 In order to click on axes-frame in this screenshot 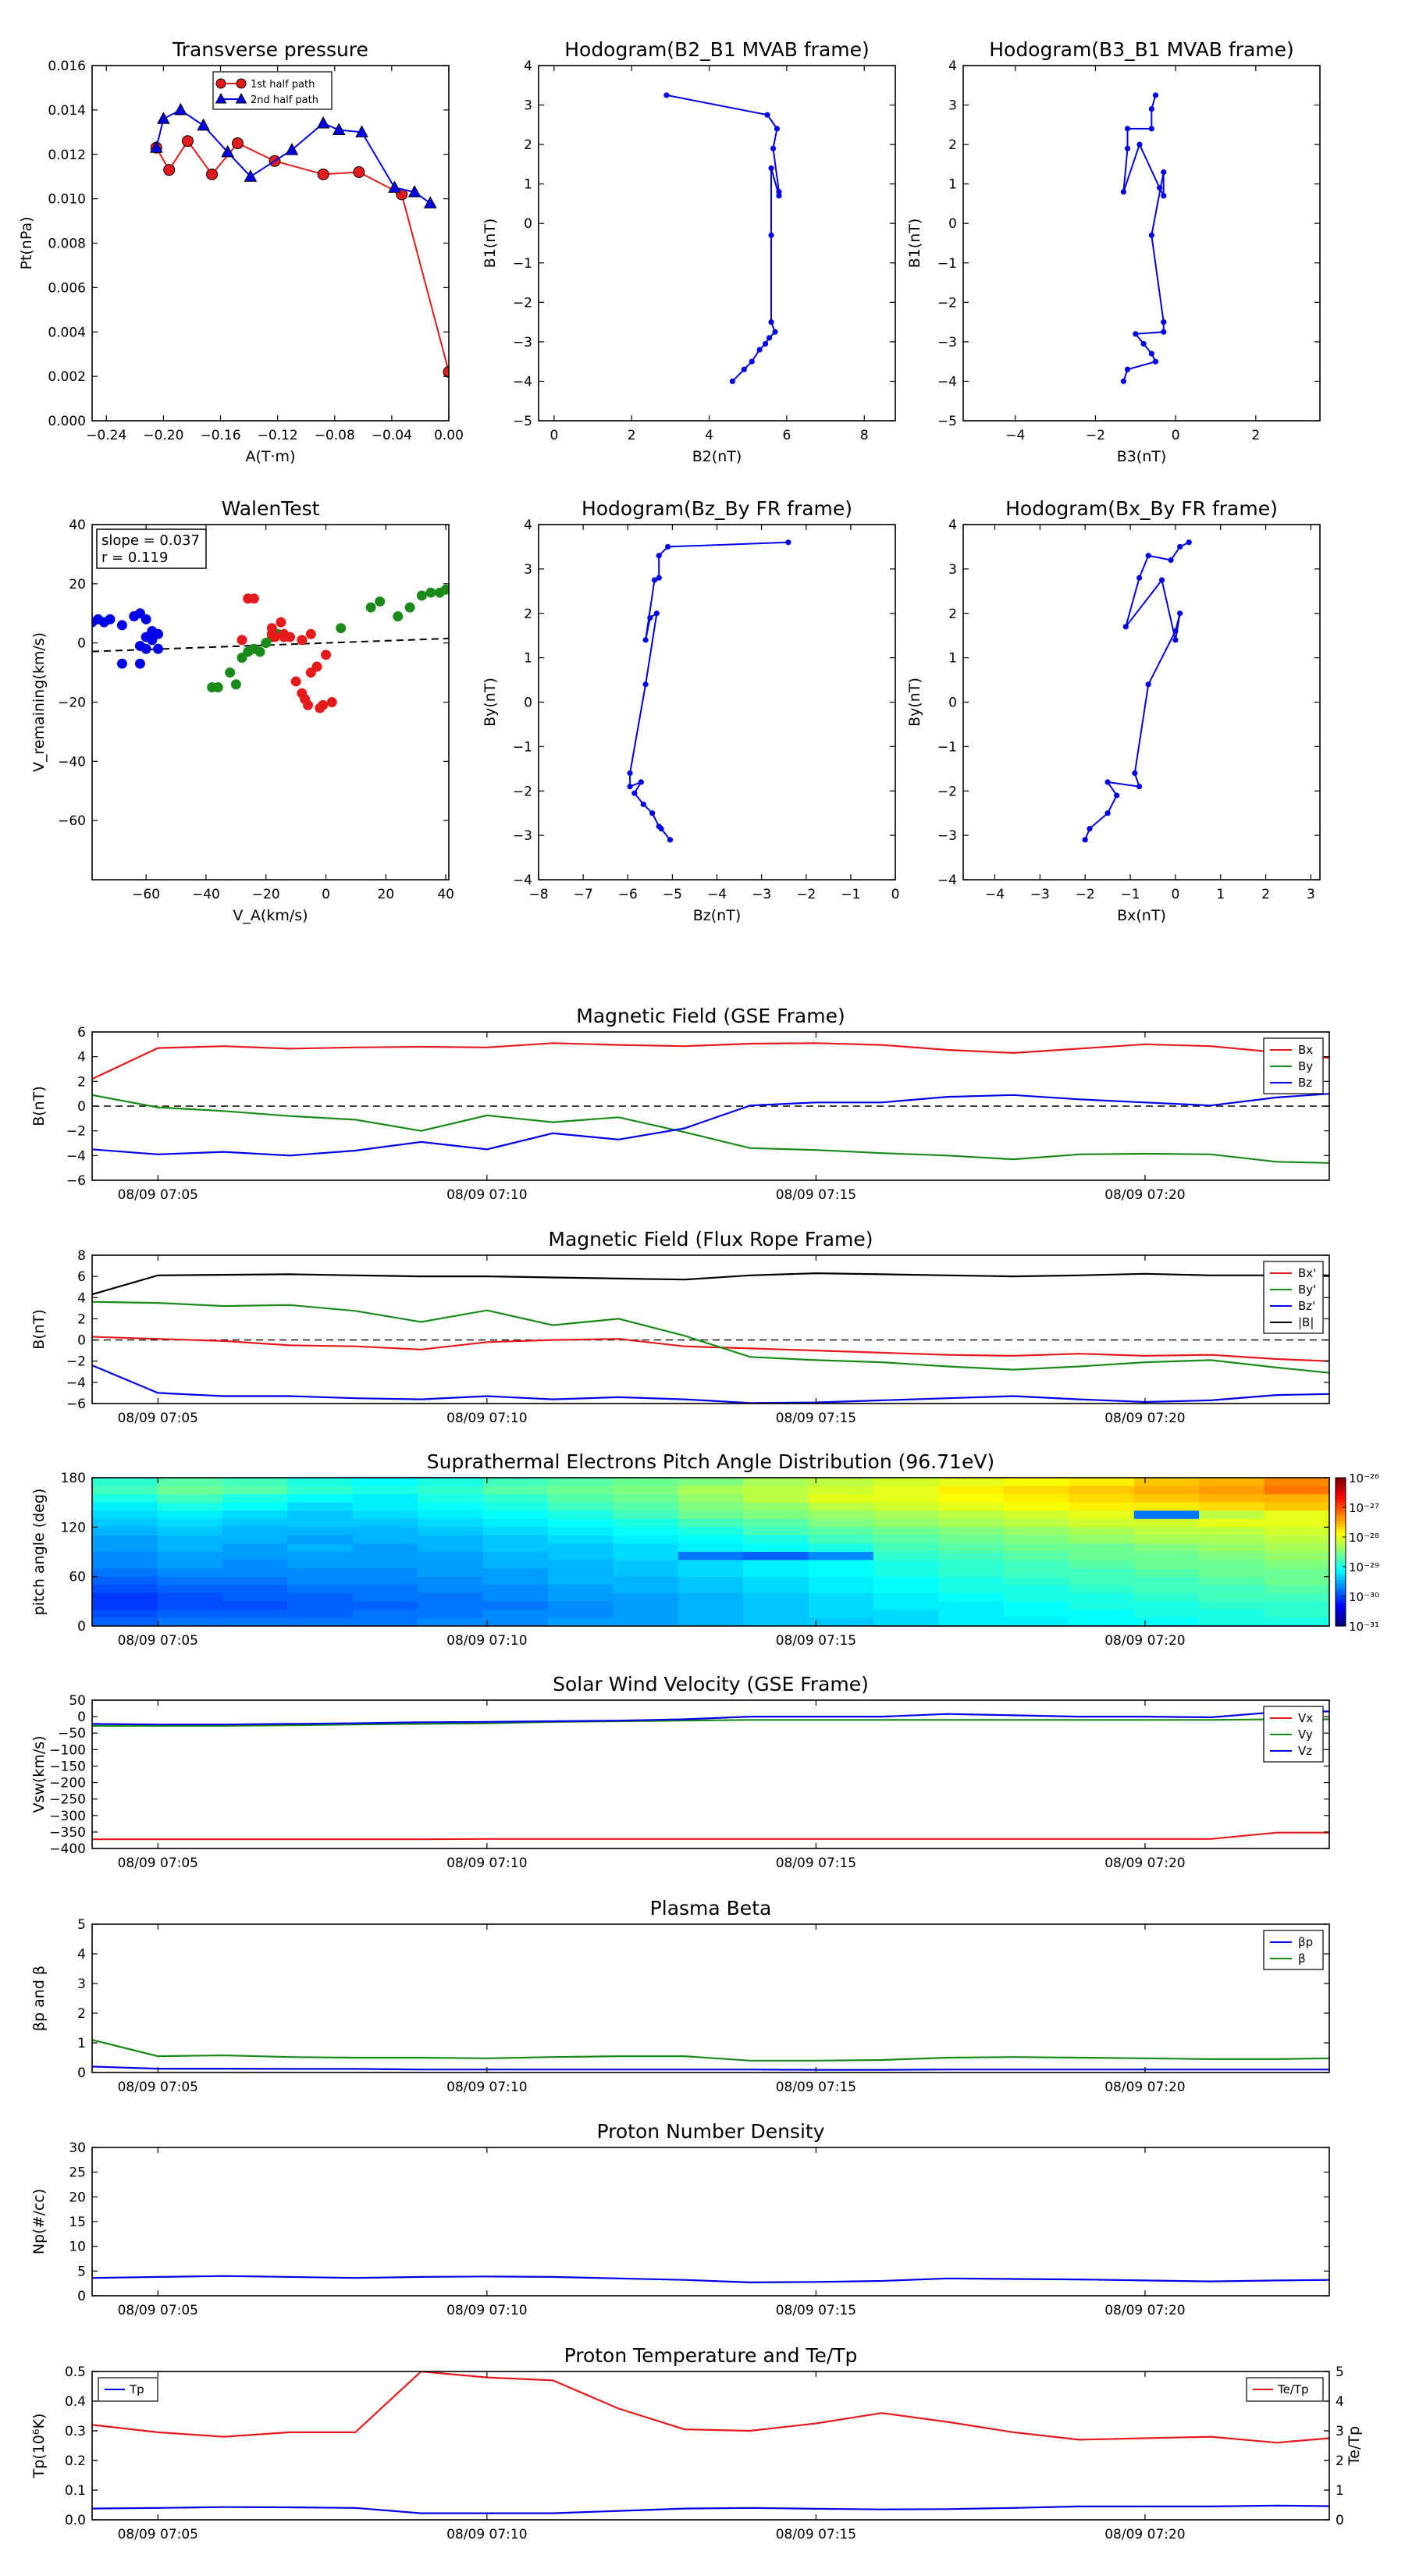, I will do `click(711, 1329)`.